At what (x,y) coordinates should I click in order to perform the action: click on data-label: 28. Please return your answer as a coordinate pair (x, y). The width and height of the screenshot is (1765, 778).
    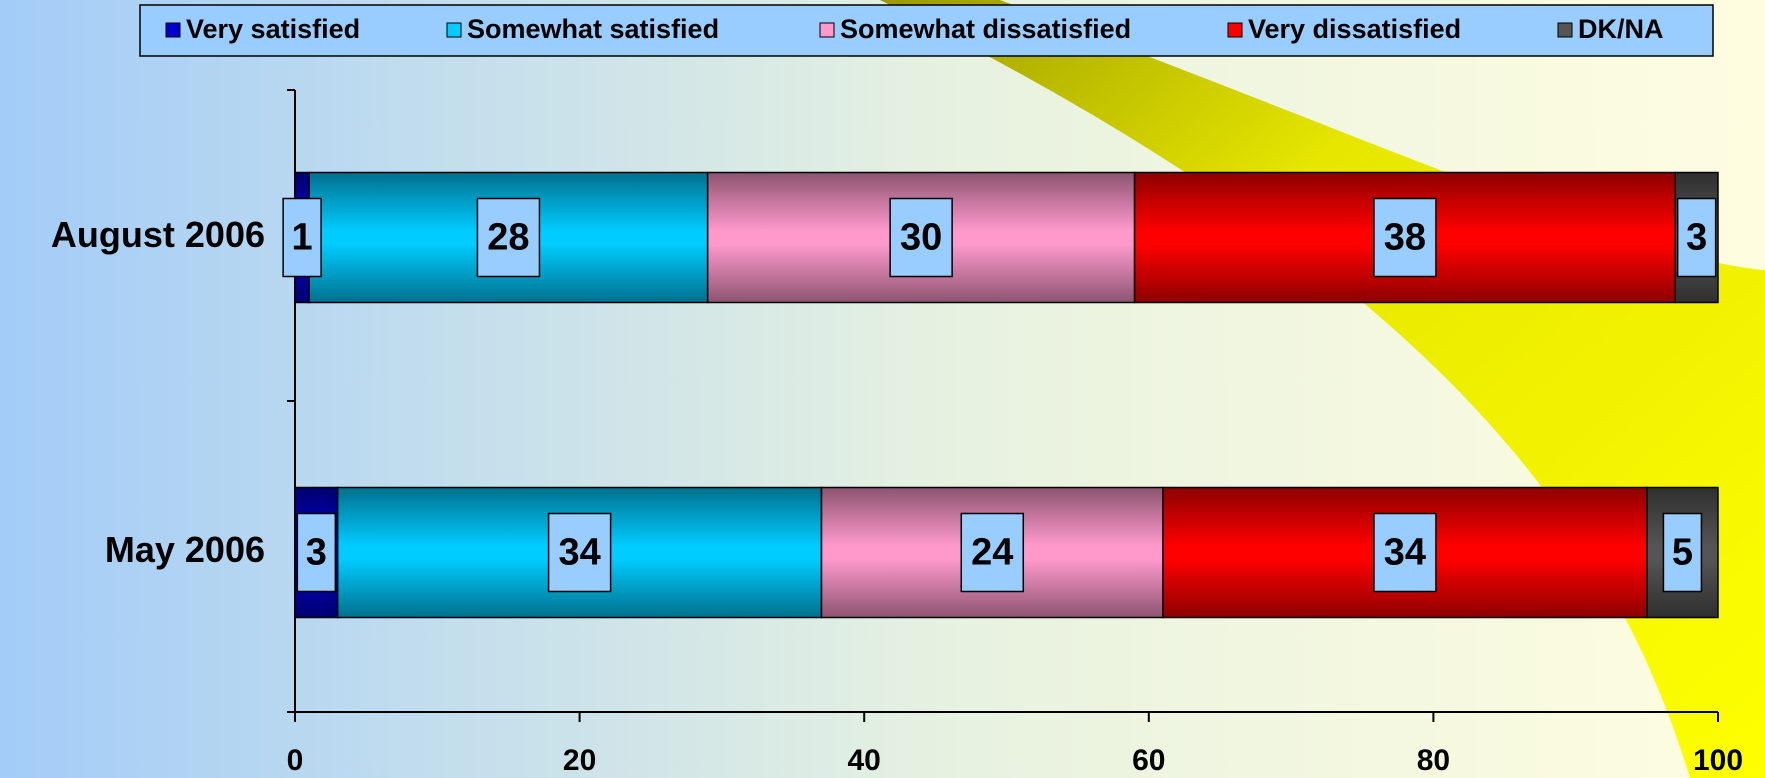
    Looking at the image, I should click on (508, 238).